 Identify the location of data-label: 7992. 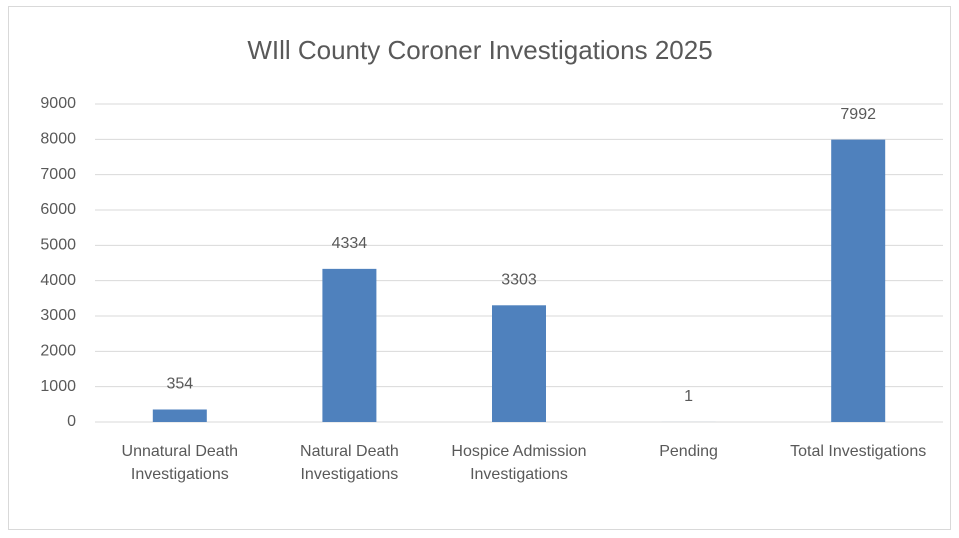
(858, 114).